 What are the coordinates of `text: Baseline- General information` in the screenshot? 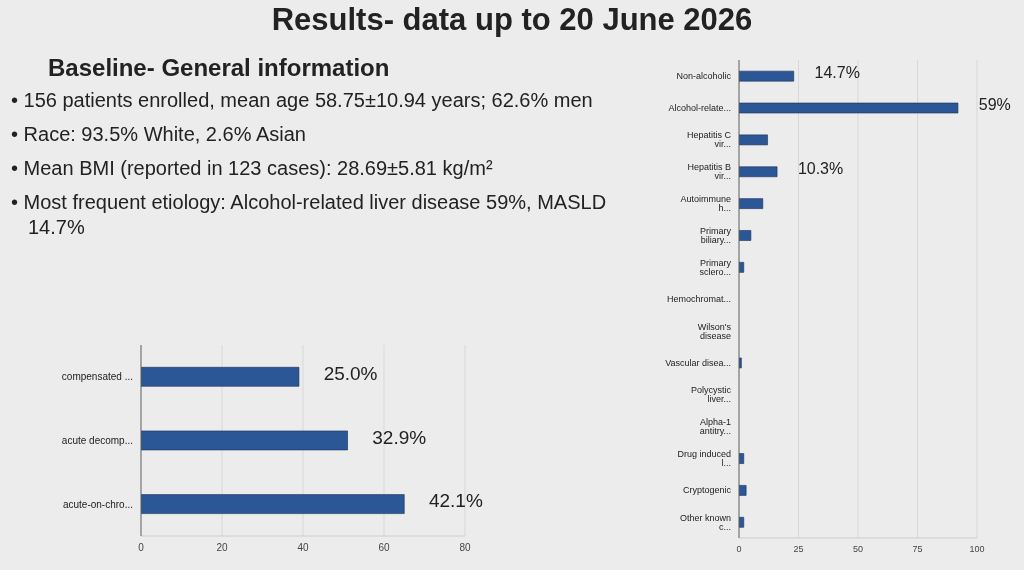 It's located at (219, 68).